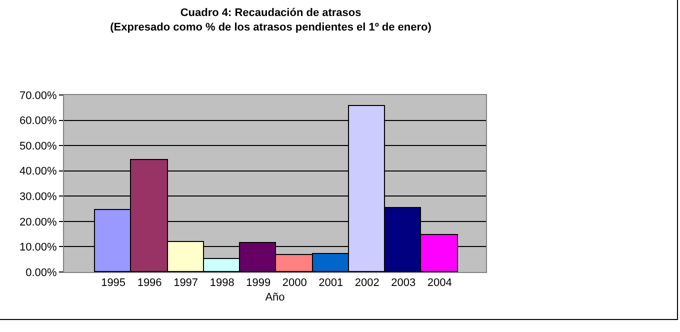 The height and width of the screenshot is (332, 680). Describe the element at coordinates (222, 283) in the screenshot. I see `x-tick-label: 1998` at that location.